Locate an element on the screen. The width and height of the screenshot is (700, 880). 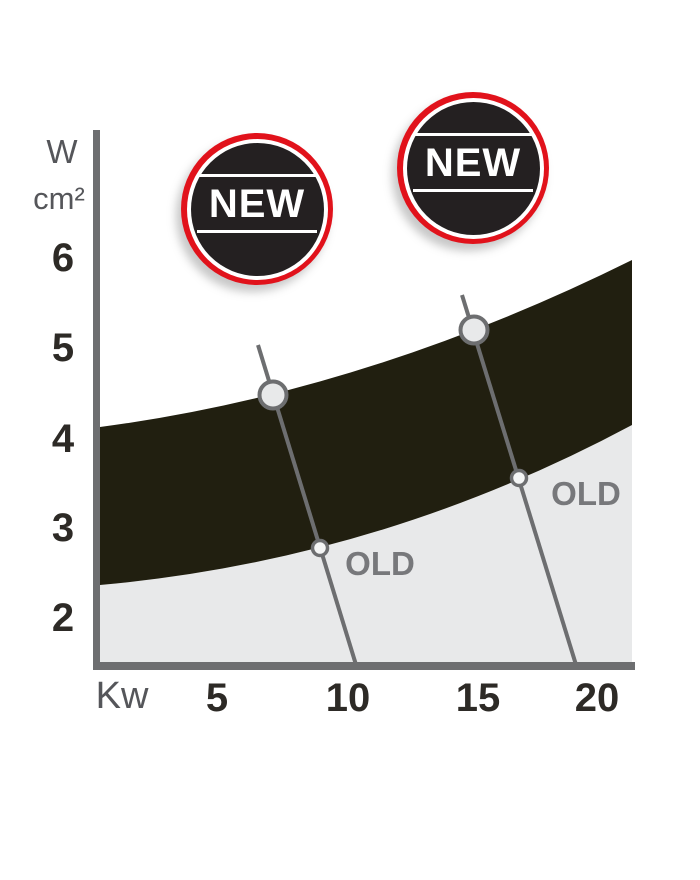
y-axis-line is located at coordinates (96, 400).